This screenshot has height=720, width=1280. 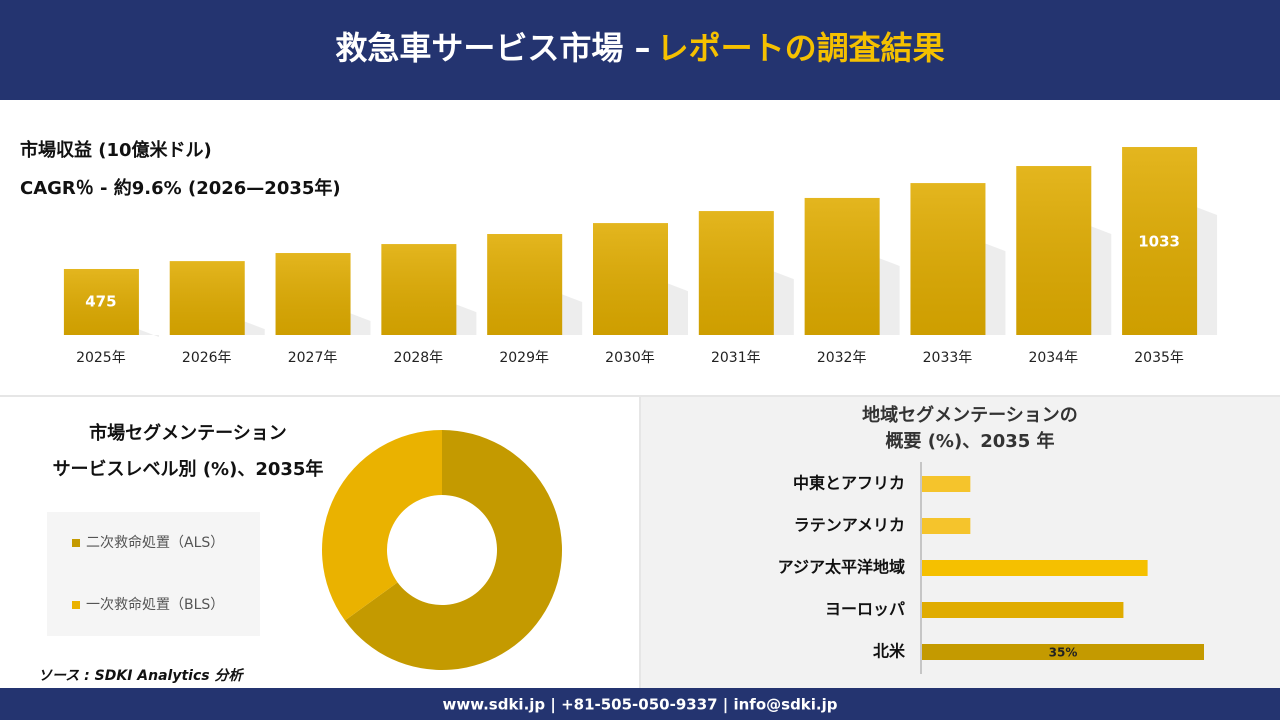 What do you see at coordinates (849, 483) in the screenshot?
I see `y-tick-label: 中東とアフリカ` at bounding box center [849, 483].